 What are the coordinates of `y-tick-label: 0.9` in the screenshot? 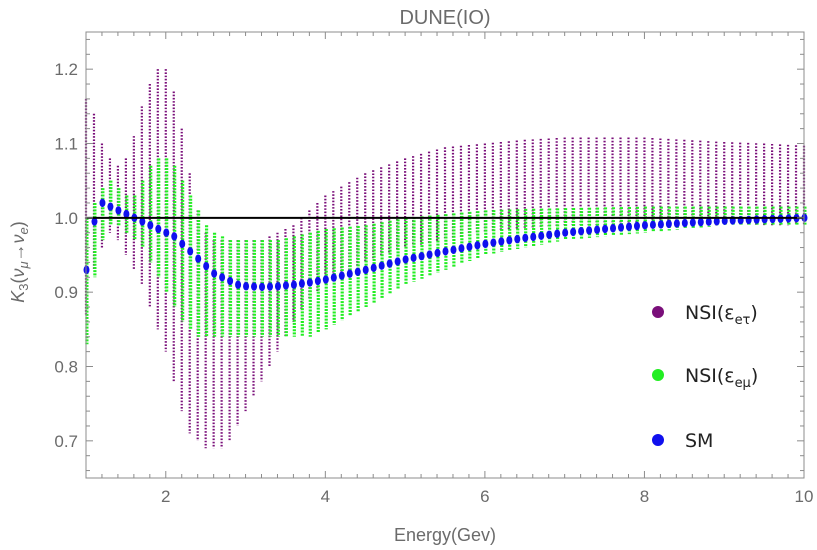 It's located at (66, 292).